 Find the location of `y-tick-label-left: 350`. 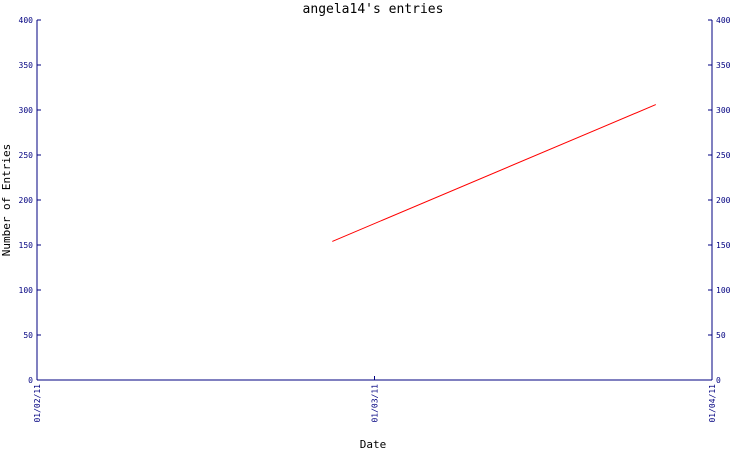

y-tick-label-left: 350 is located at coordinates (26, 65).